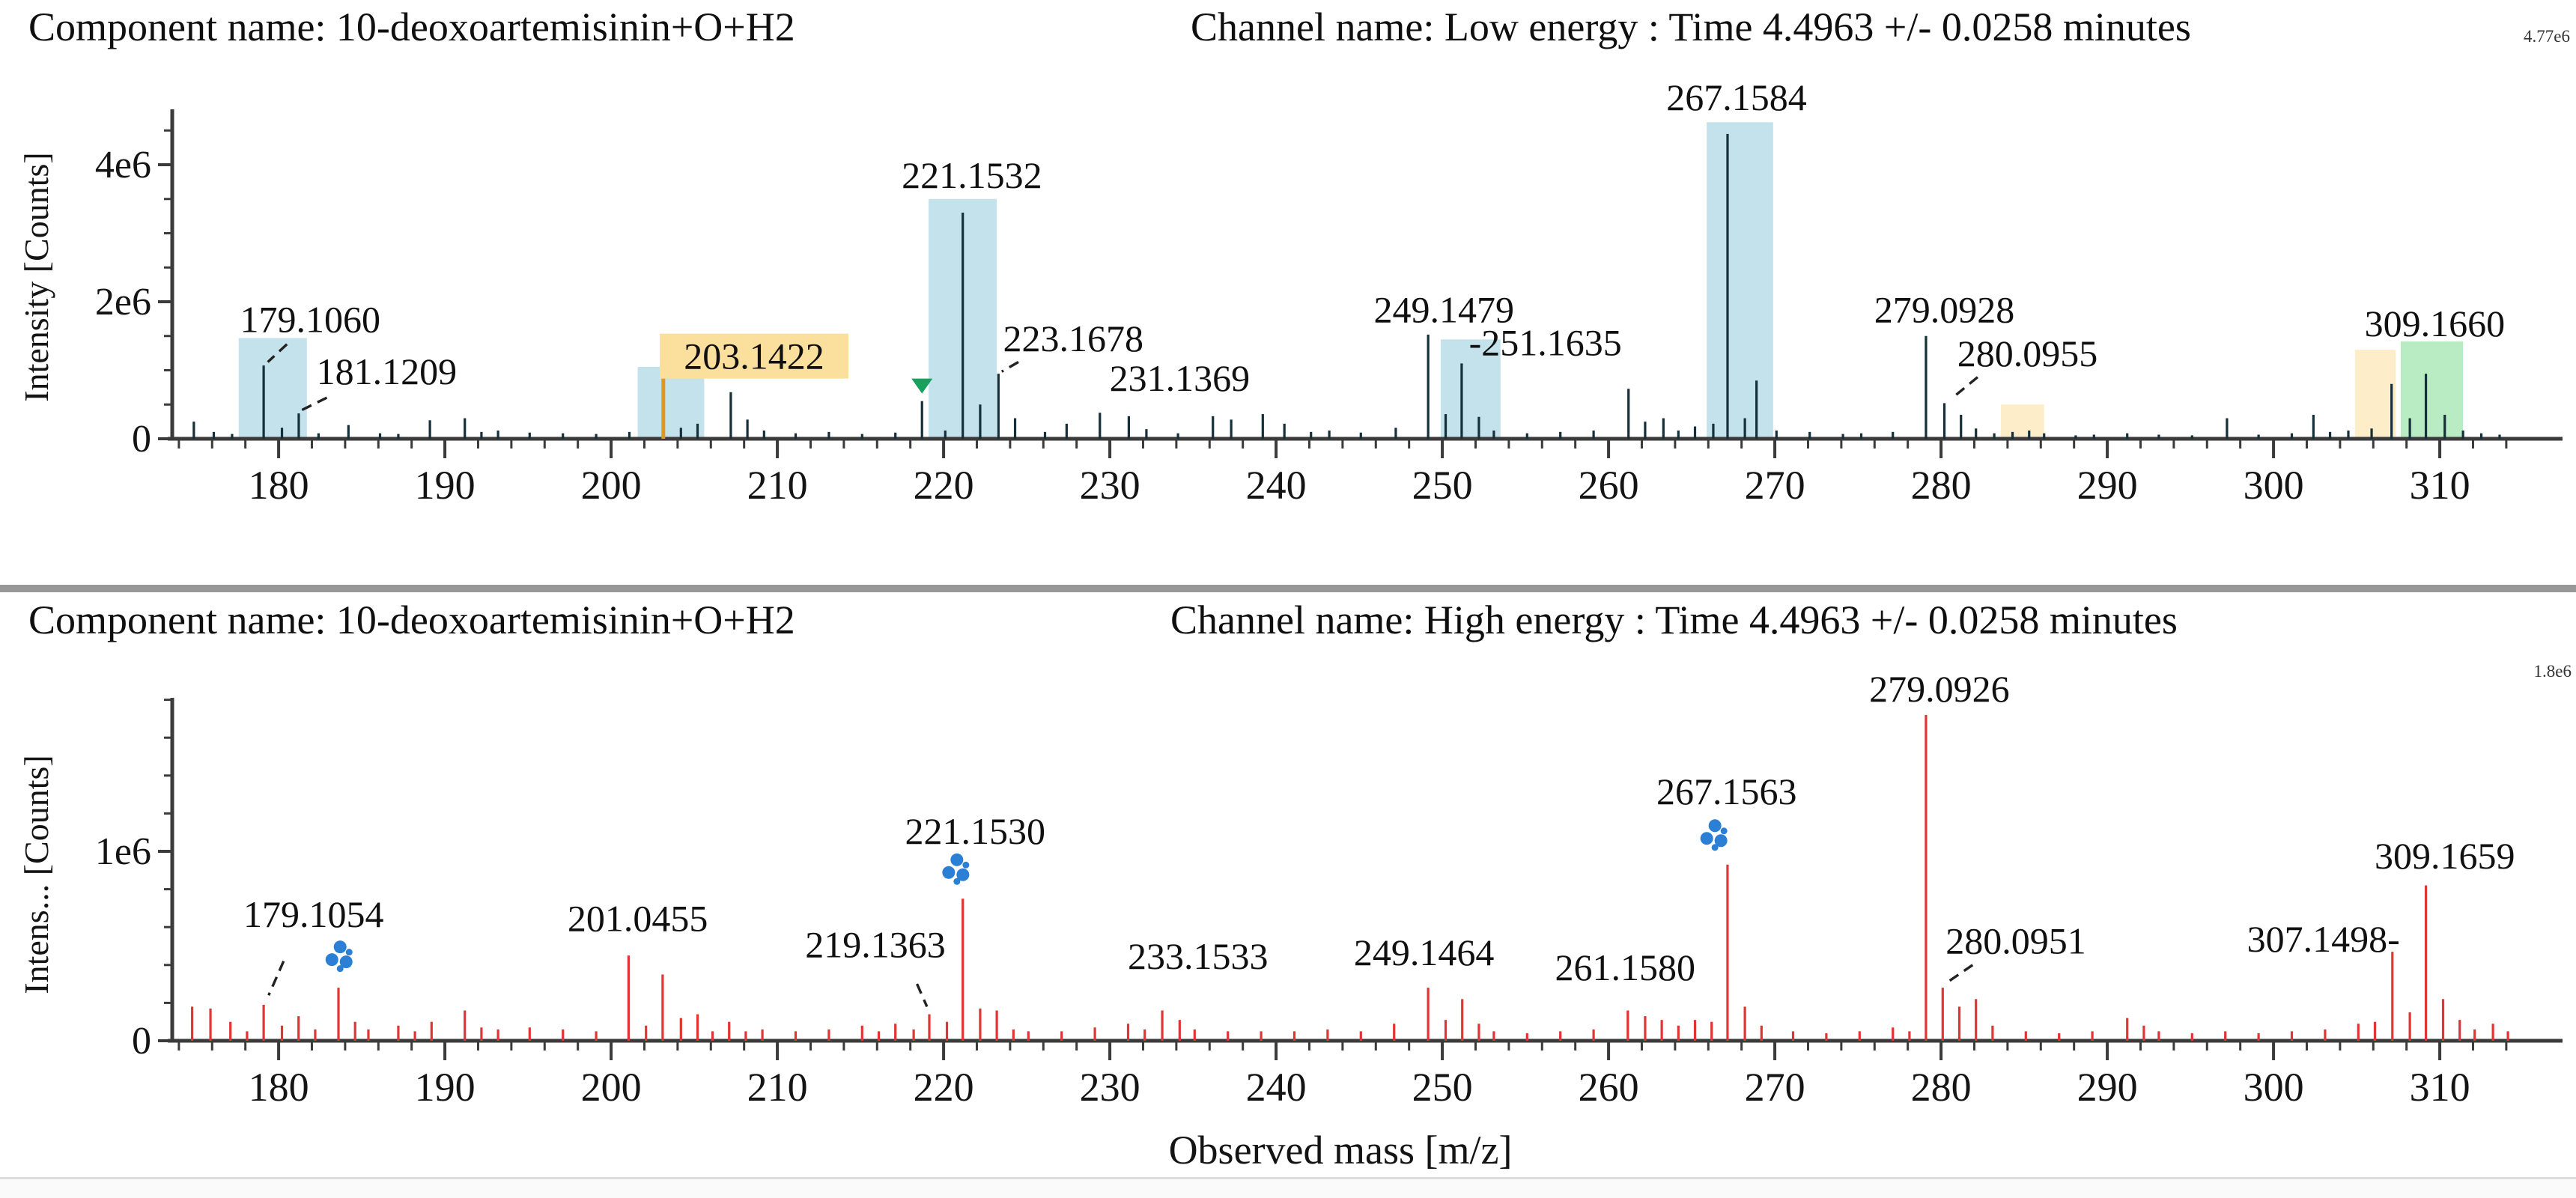  Describe the element at coordinates (2435, 323) in the screenshot. I see `peak-label: 309.1660` at that location.